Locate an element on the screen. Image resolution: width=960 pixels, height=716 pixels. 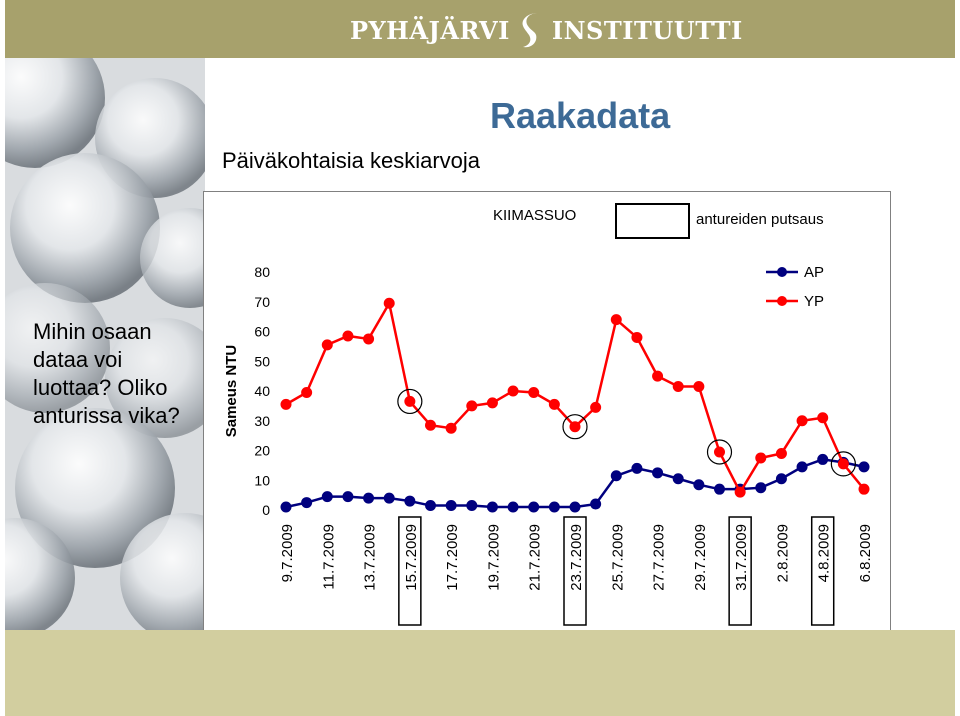
y-tick-label: 20 is located at coordinates (262, 451).